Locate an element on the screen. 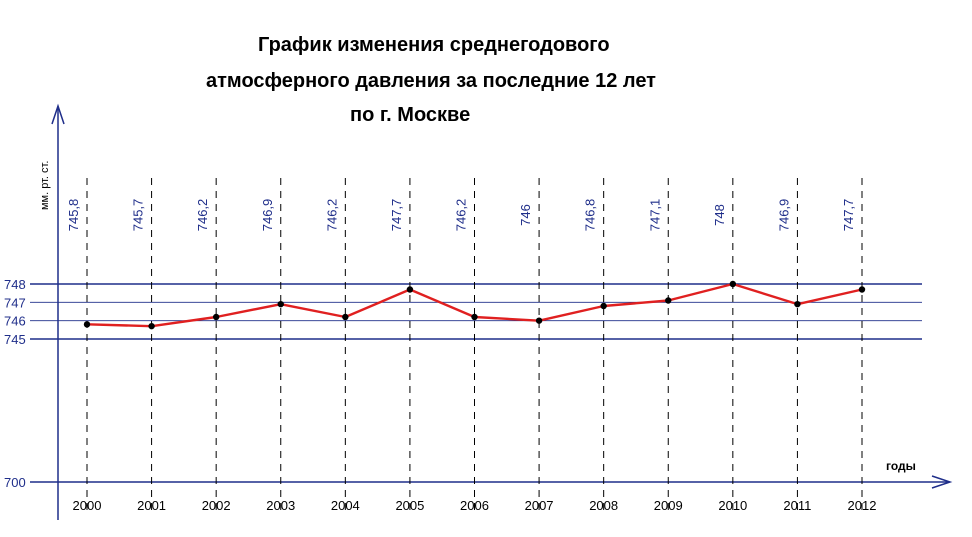 The width and height of the screenshot is (972, 537). series-segment-2007-2008 is located at coordinates (571, 313).